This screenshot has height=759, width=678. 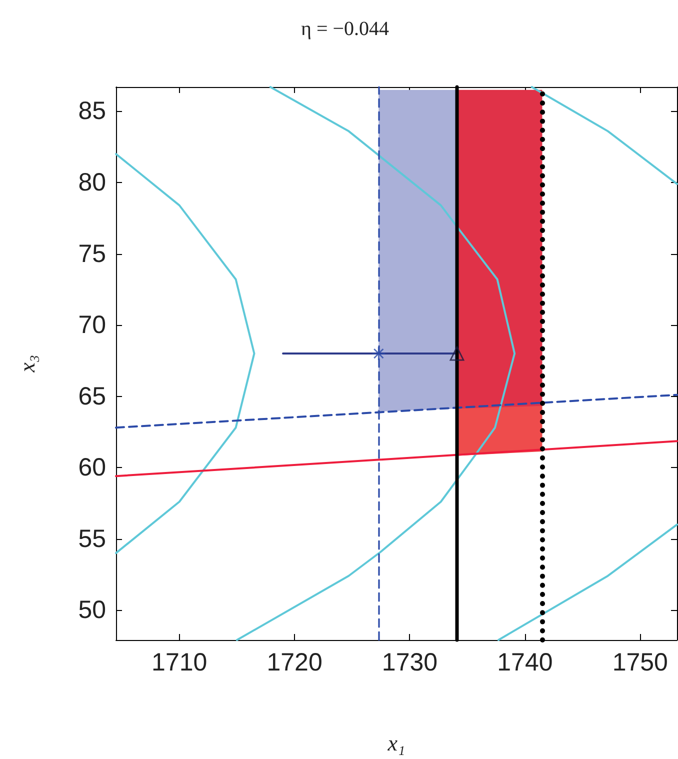 What do you see at coordinates (640, 662) in the screenshot?
I see `x-tick-label: 1750` at bounding box center [640, 662].